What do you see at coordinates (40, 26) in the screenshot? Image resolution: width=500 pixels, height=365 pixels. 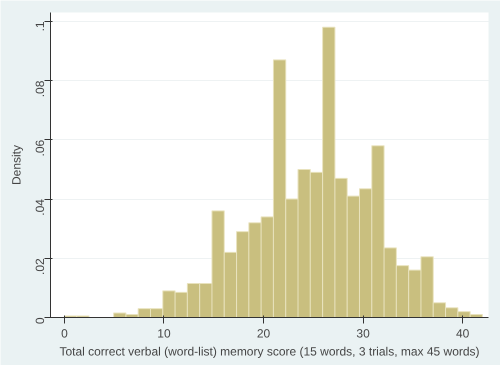 I see `y-tick-label: .1` at bounding box center [40, 26].